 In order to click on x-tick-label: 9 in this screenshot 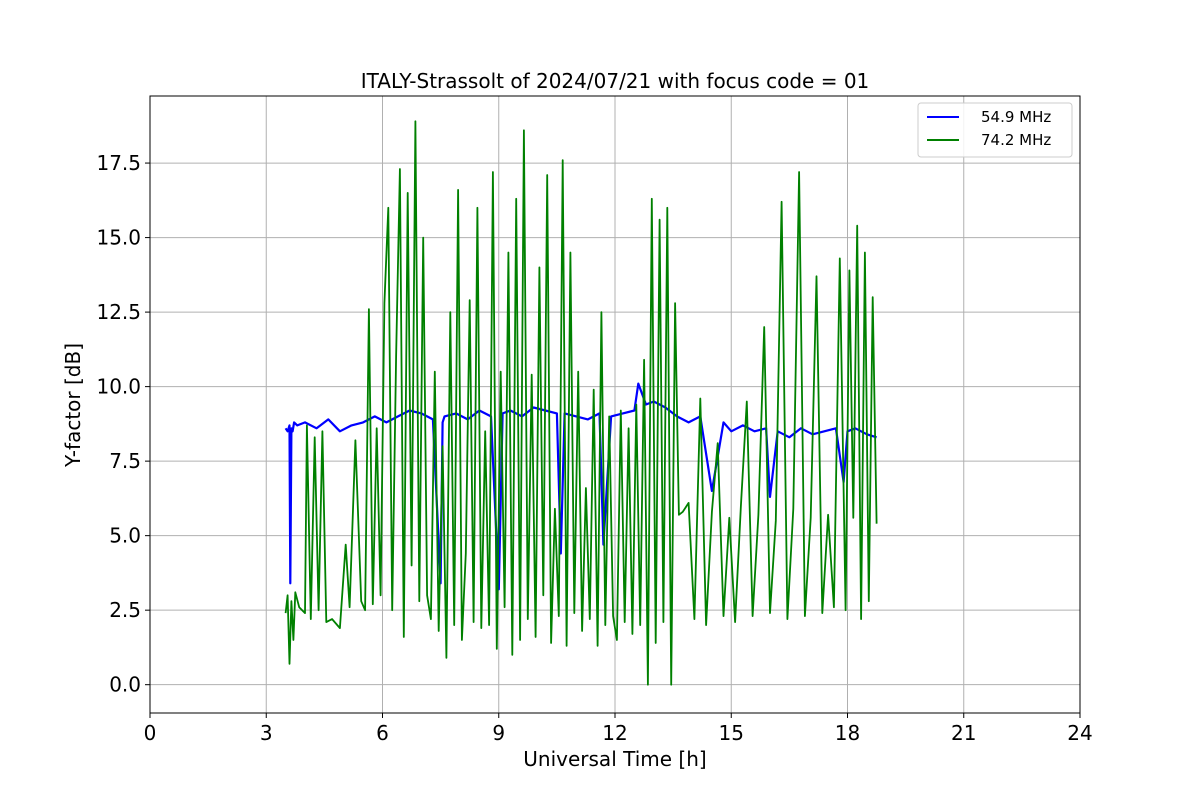, I will do `click(498, 733)`.